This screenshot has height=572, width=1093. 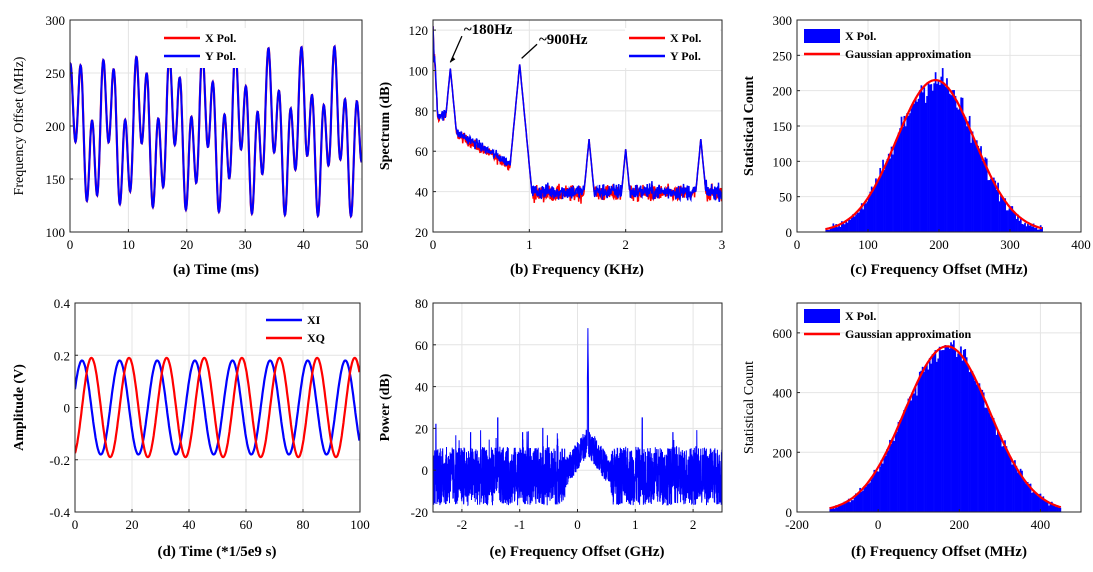 What do you see at coordinates (783, 20) in the screenshot?
I see `y-tick-label: 300` at bounding box center [783, 20].